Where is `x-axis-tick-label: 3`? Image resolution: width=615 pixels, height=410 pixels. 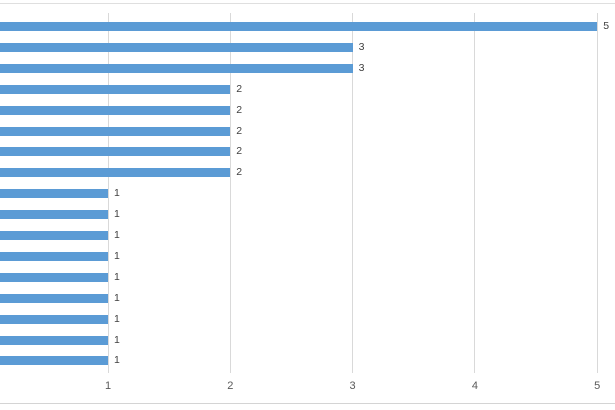
x-axis-tick-label: 3 is located at coordinates (352, 386).